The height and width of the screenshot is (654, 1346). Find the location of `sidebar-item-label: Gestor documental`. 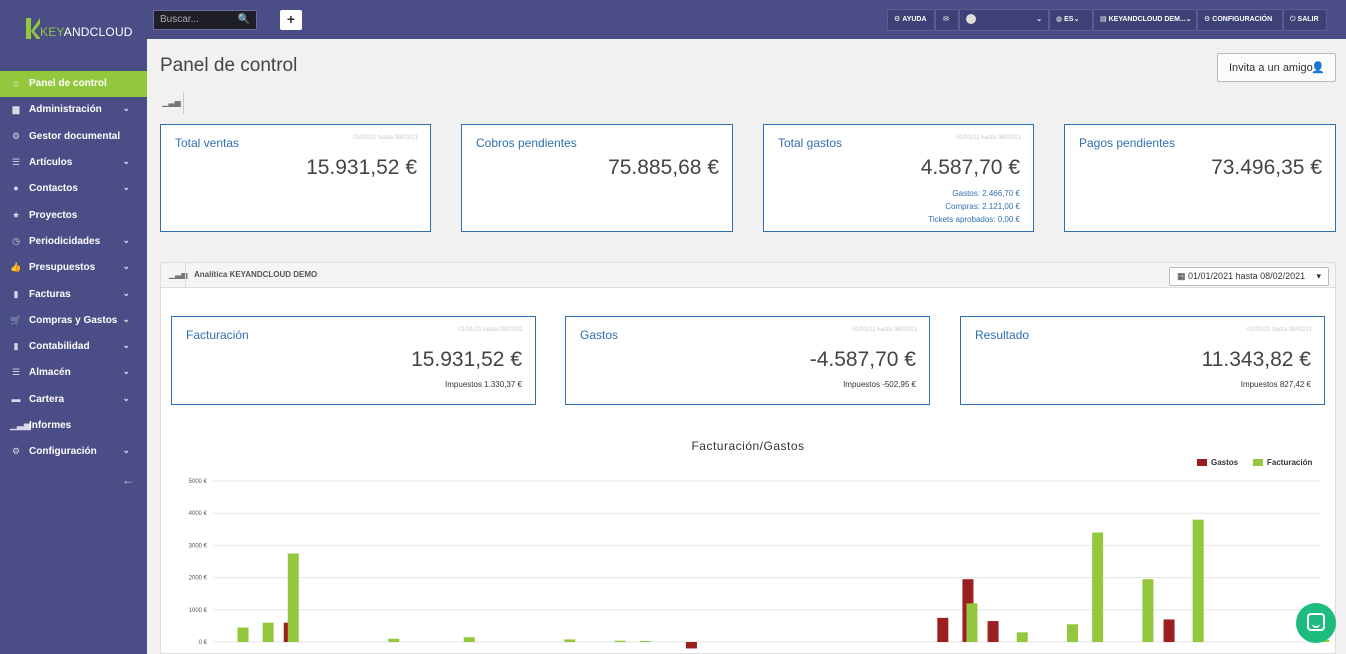

sidebar-item-label: Gestor documental is located at coordinates (75, 136).